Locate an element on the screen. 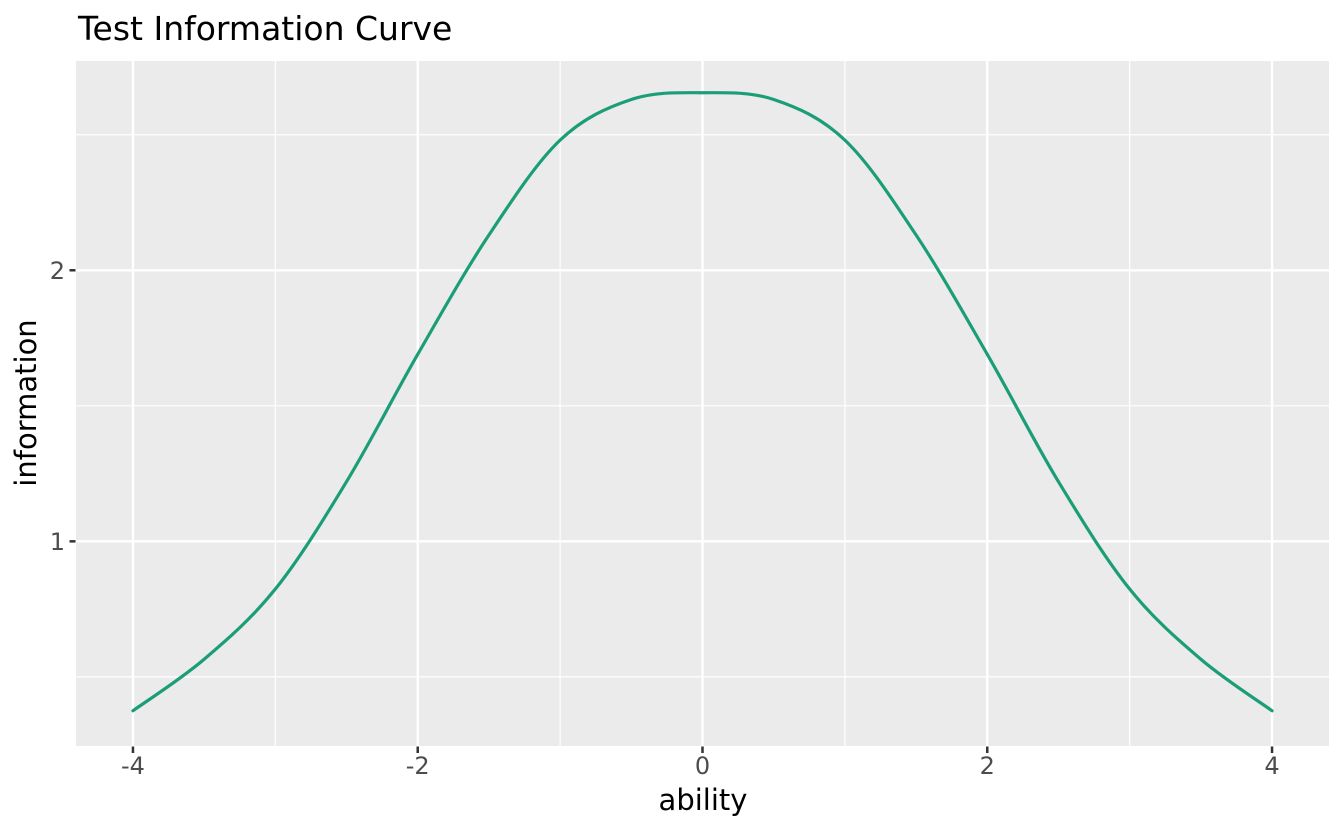  chart-title: Test Information Curve is located at coordinates (265, 28).